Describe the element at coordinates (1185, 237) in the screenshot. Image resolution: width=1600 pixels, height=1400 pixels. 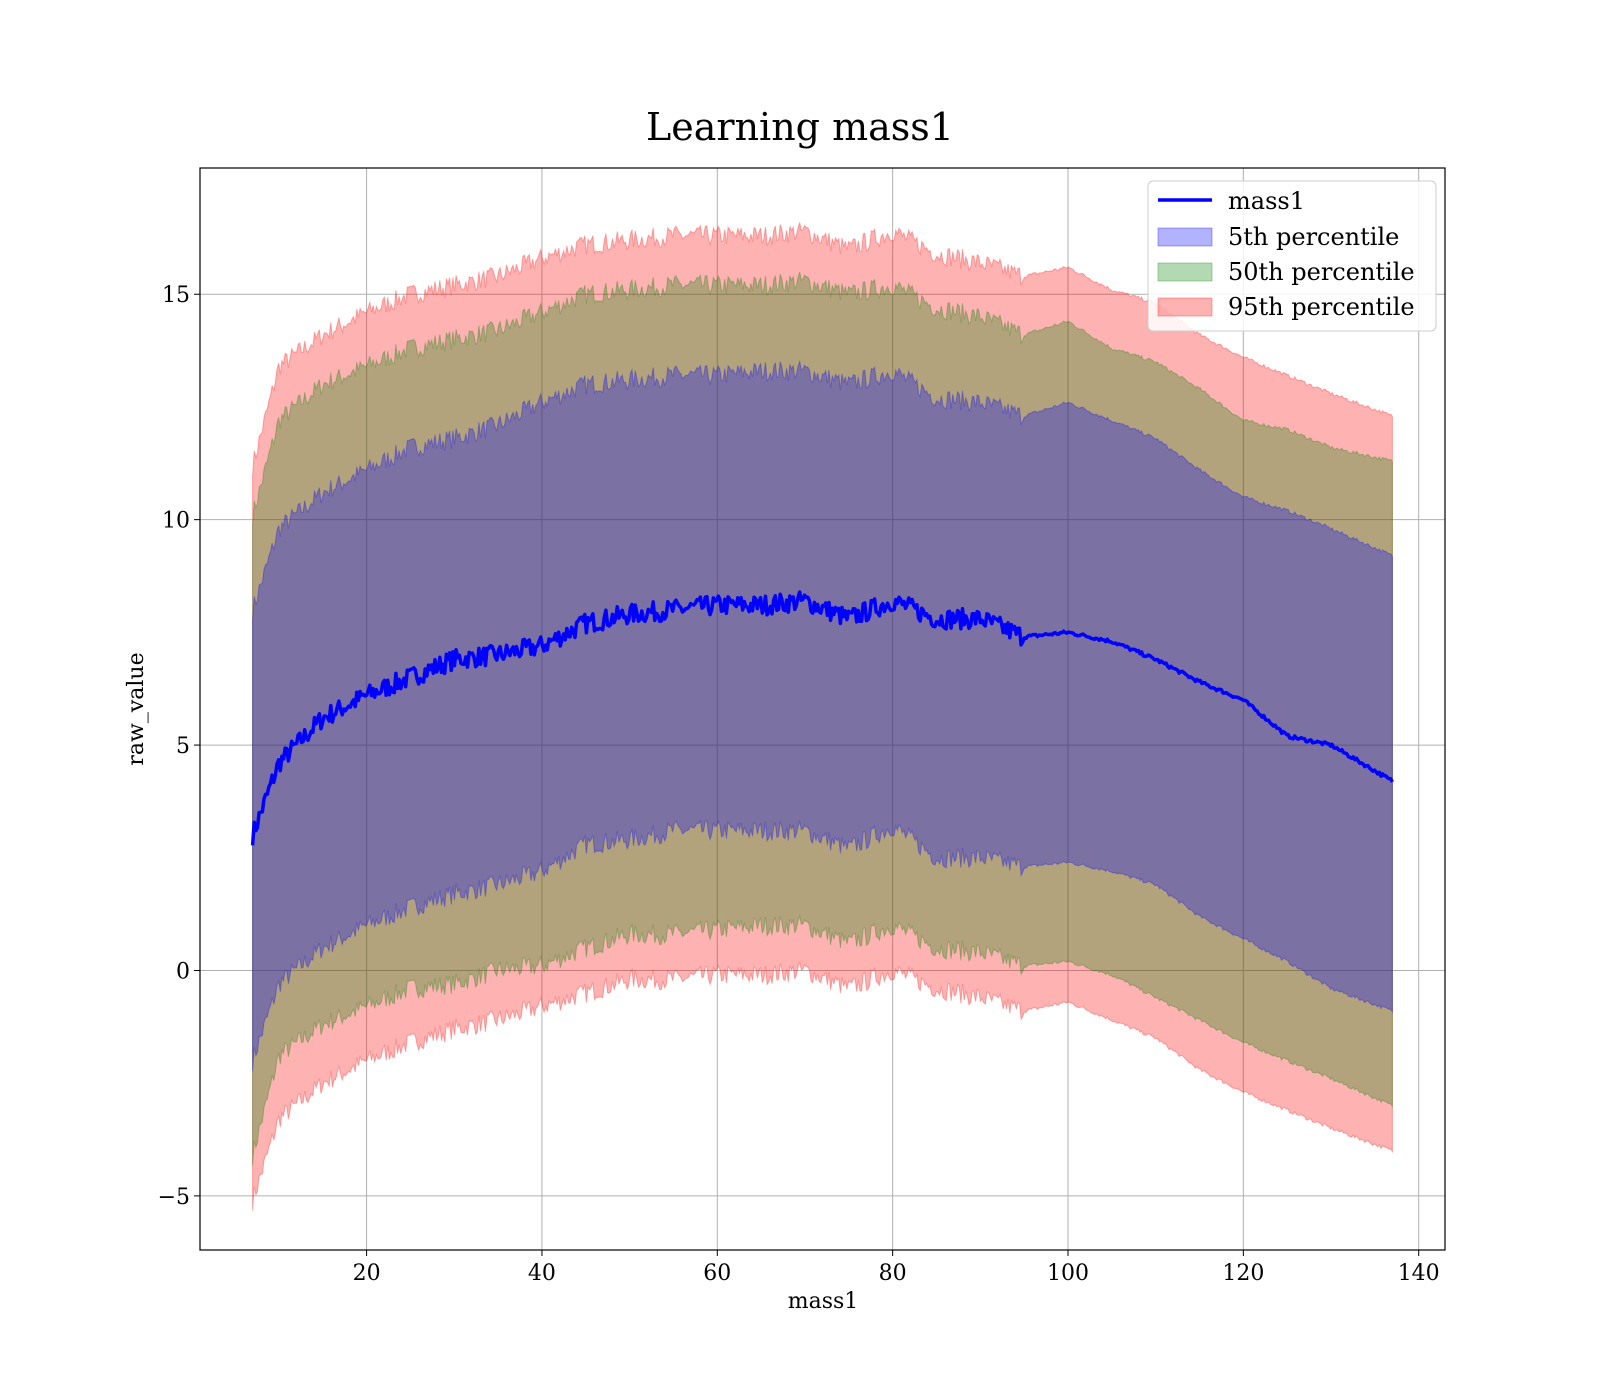
I see `legend-swatch-5th-percentile` at that location.